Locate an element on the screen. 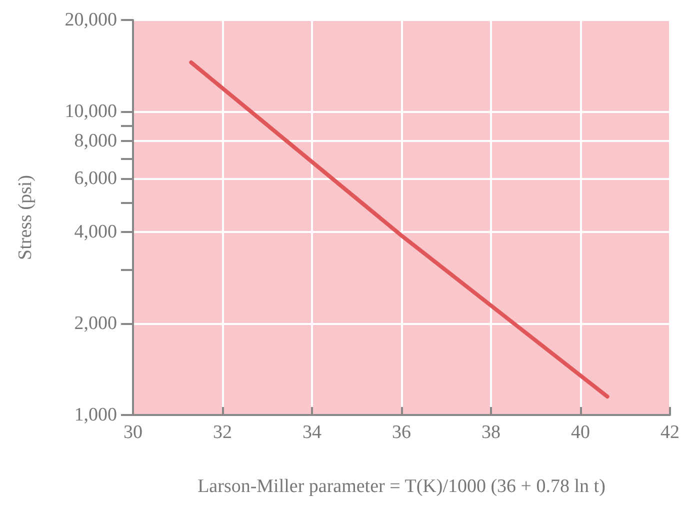 This screenshot has height=530, width=684. y-tick-label: 6,000 is located at coordinates (95, 179).